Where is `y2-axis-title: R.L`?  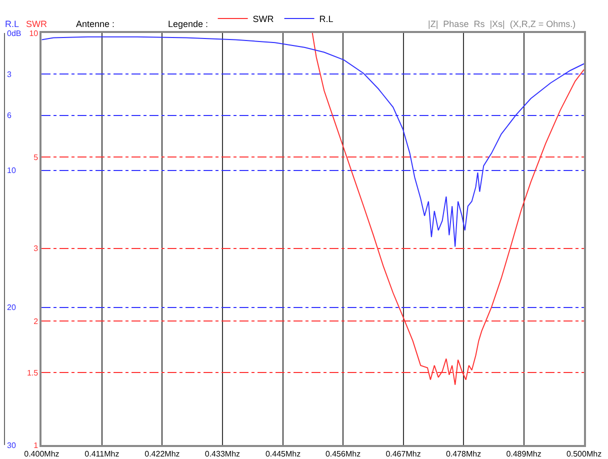
y2-axis-title: R.L is located at coordinates (12, 24).